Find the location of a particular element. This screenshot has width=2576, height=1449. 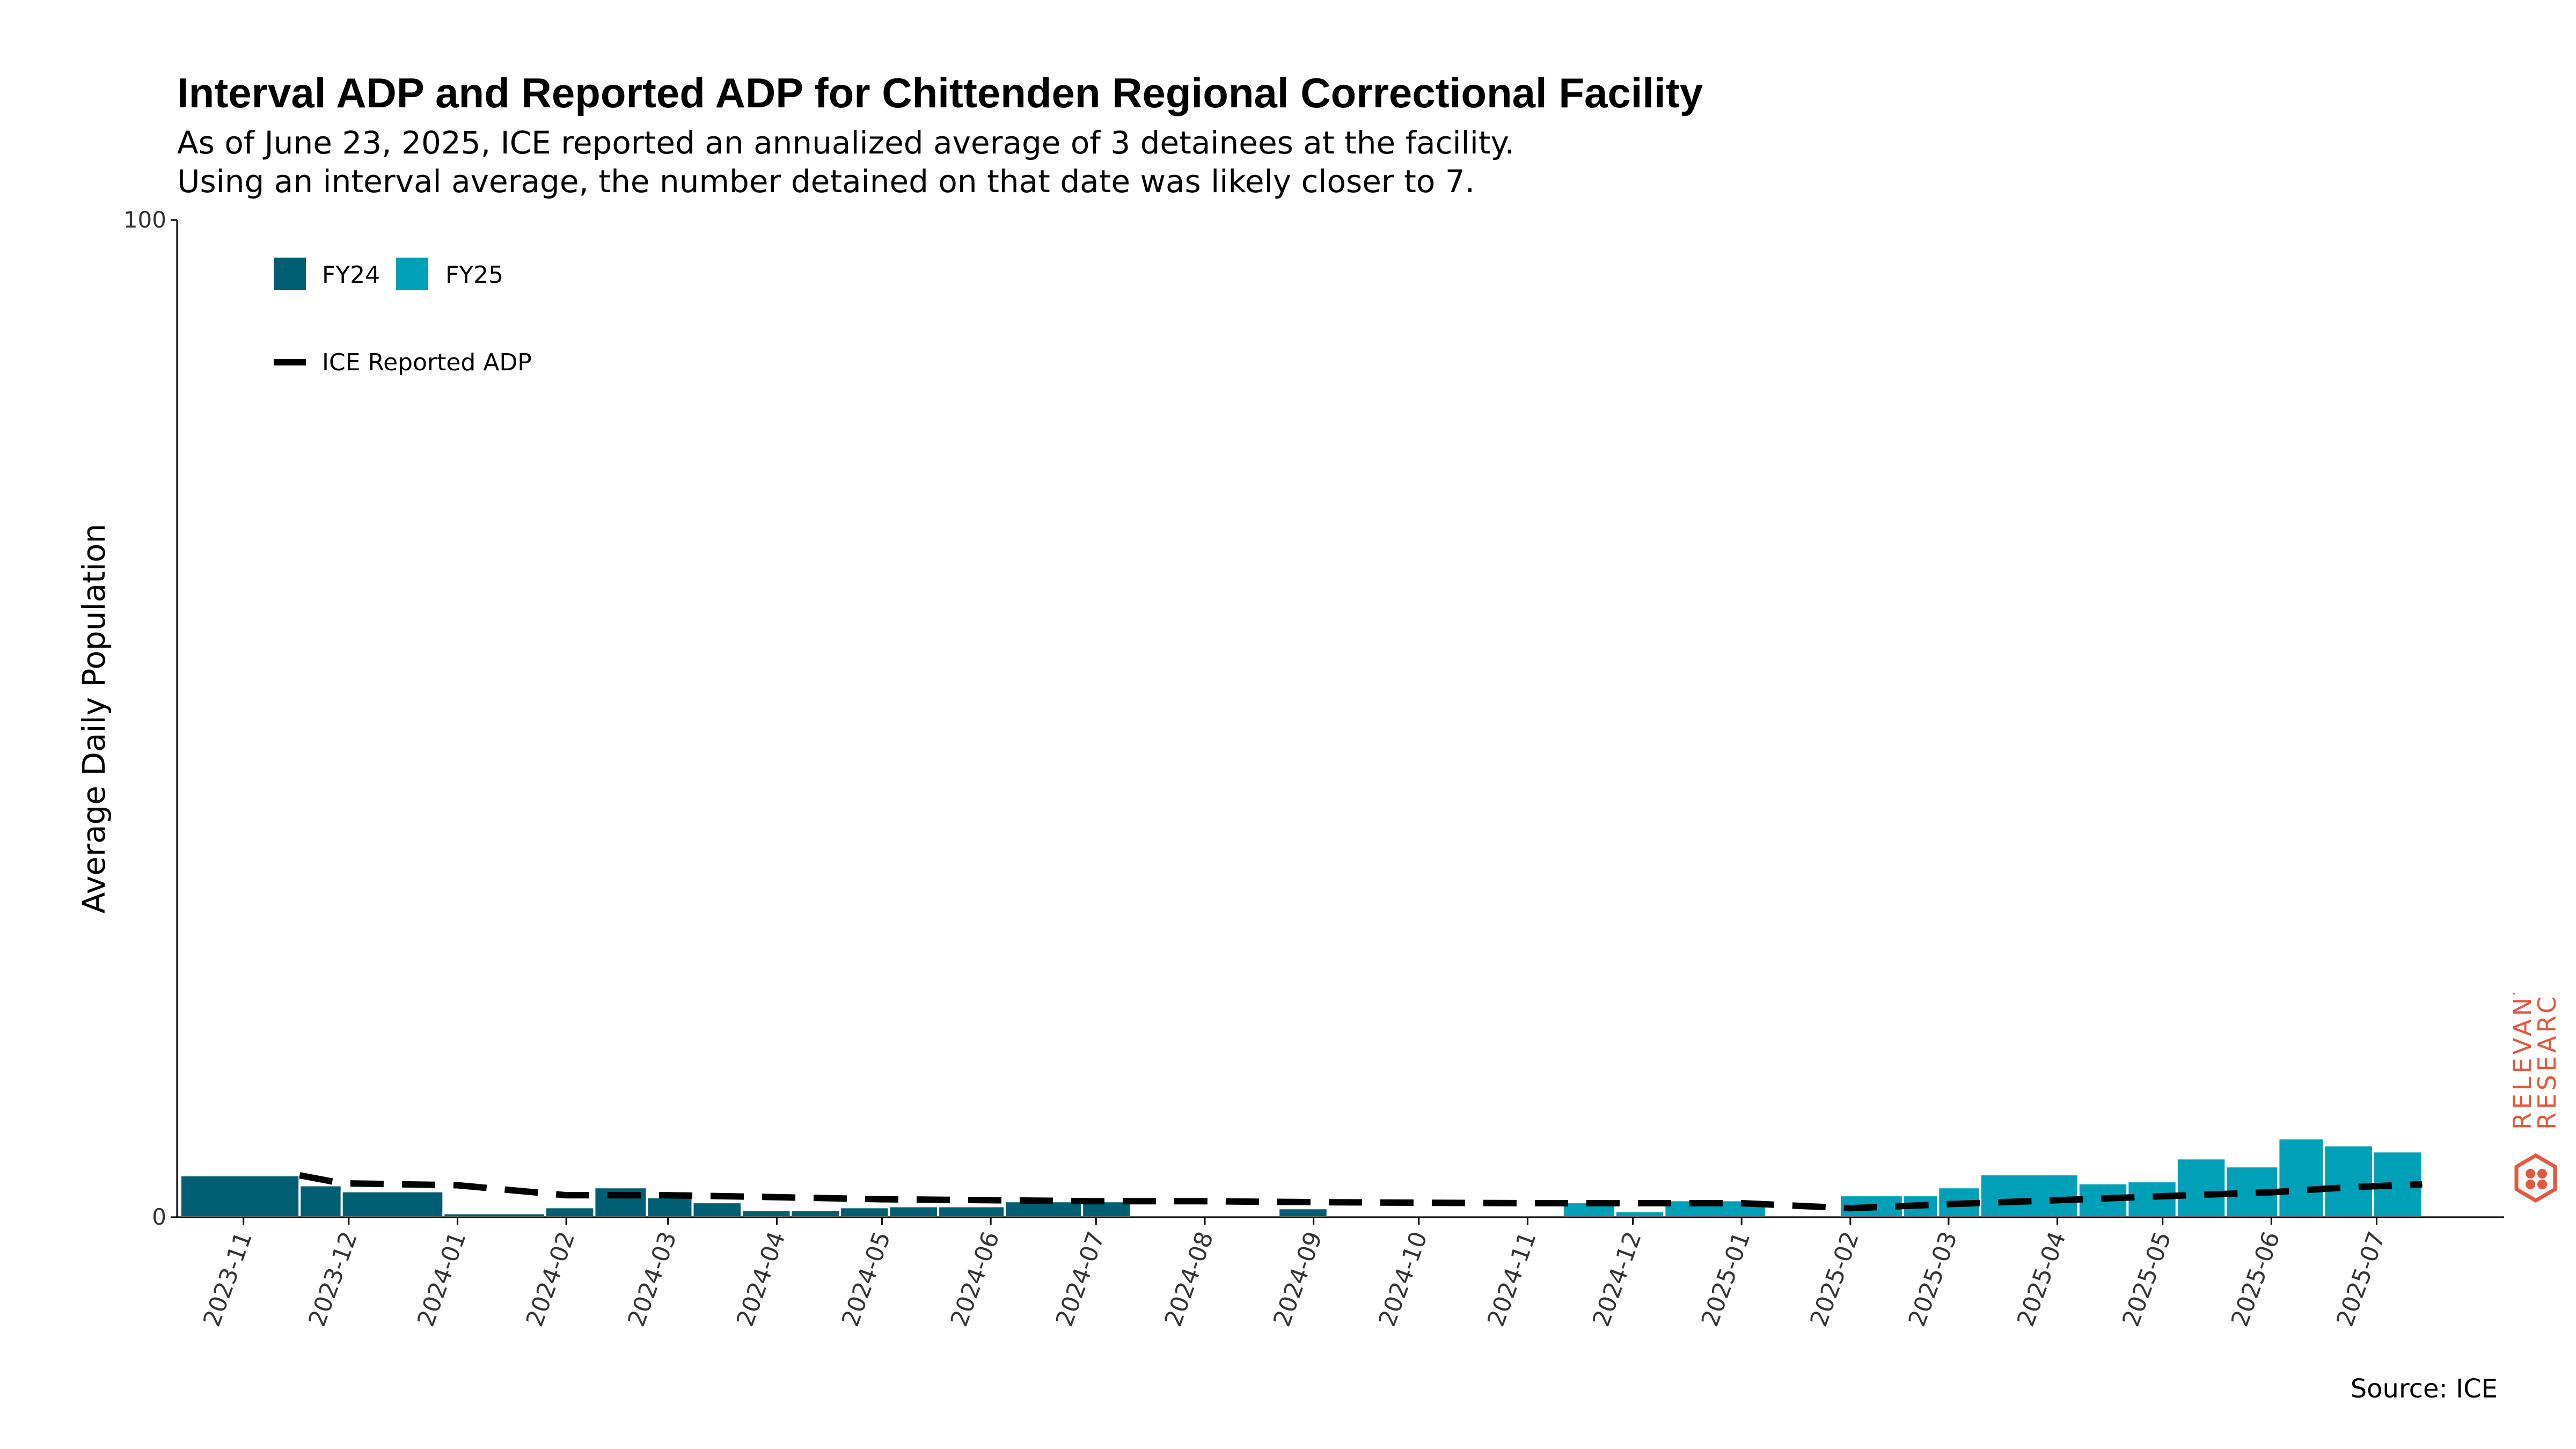

x-tick-label-2024-06: 2024-06 is located at coordinates (975, 1279).